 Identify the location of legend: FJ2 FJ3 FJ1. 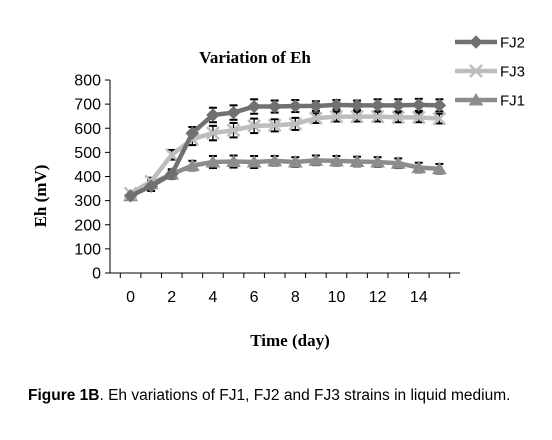
(490, 72).